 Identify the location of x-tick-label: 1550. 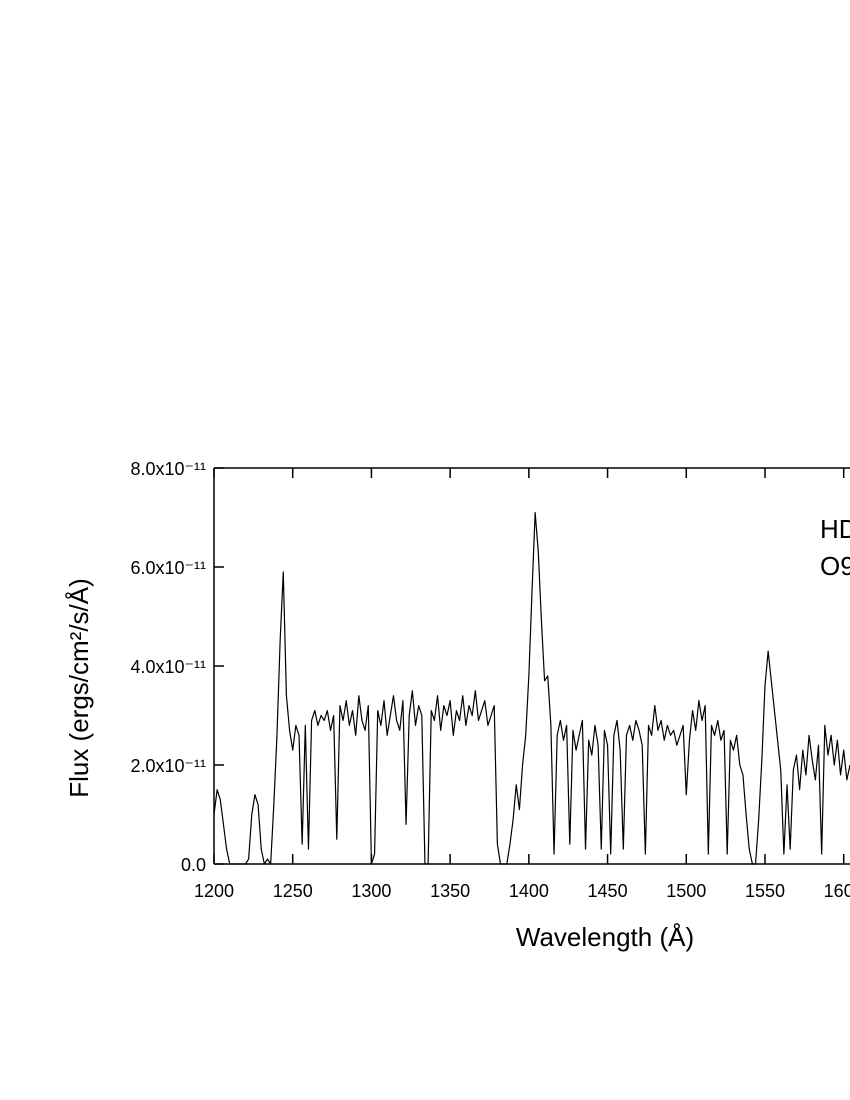
(765, 891).